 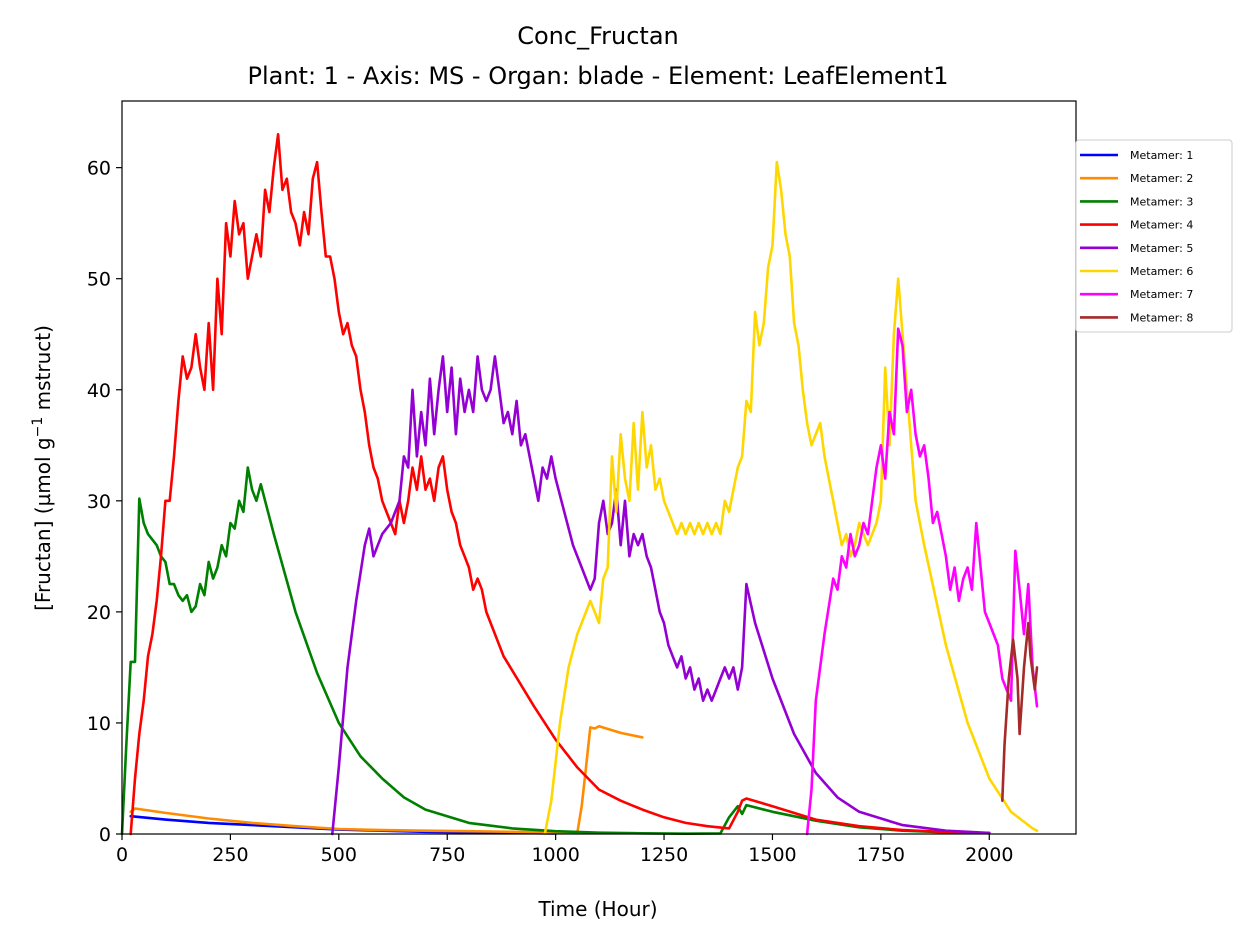 What do you see at coordinates (99, 391) in the screenshot?
I see `y-tick-label: 40` at bounding box center [99, 391].